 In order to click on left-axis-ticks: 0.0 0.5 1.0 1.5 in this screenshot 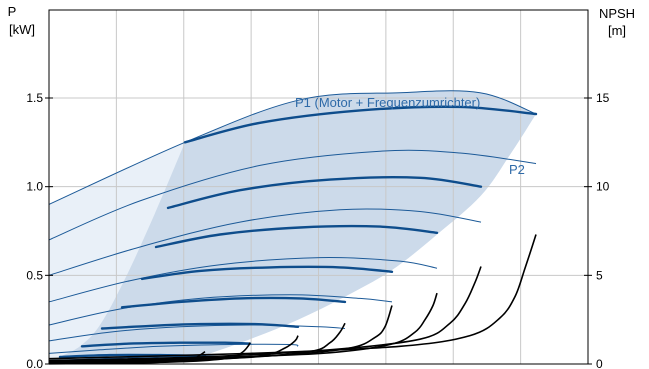, I will do `click(39, 230)`.